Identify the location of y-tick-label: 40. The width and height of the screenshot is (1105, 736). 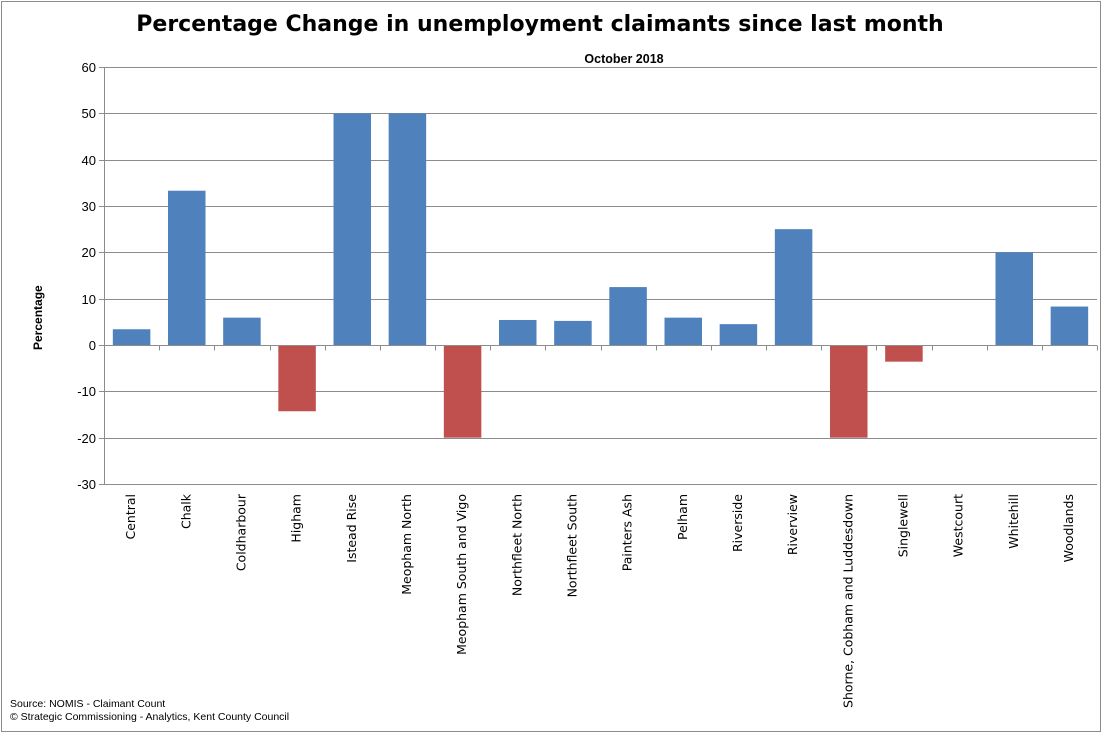
(89, 160).